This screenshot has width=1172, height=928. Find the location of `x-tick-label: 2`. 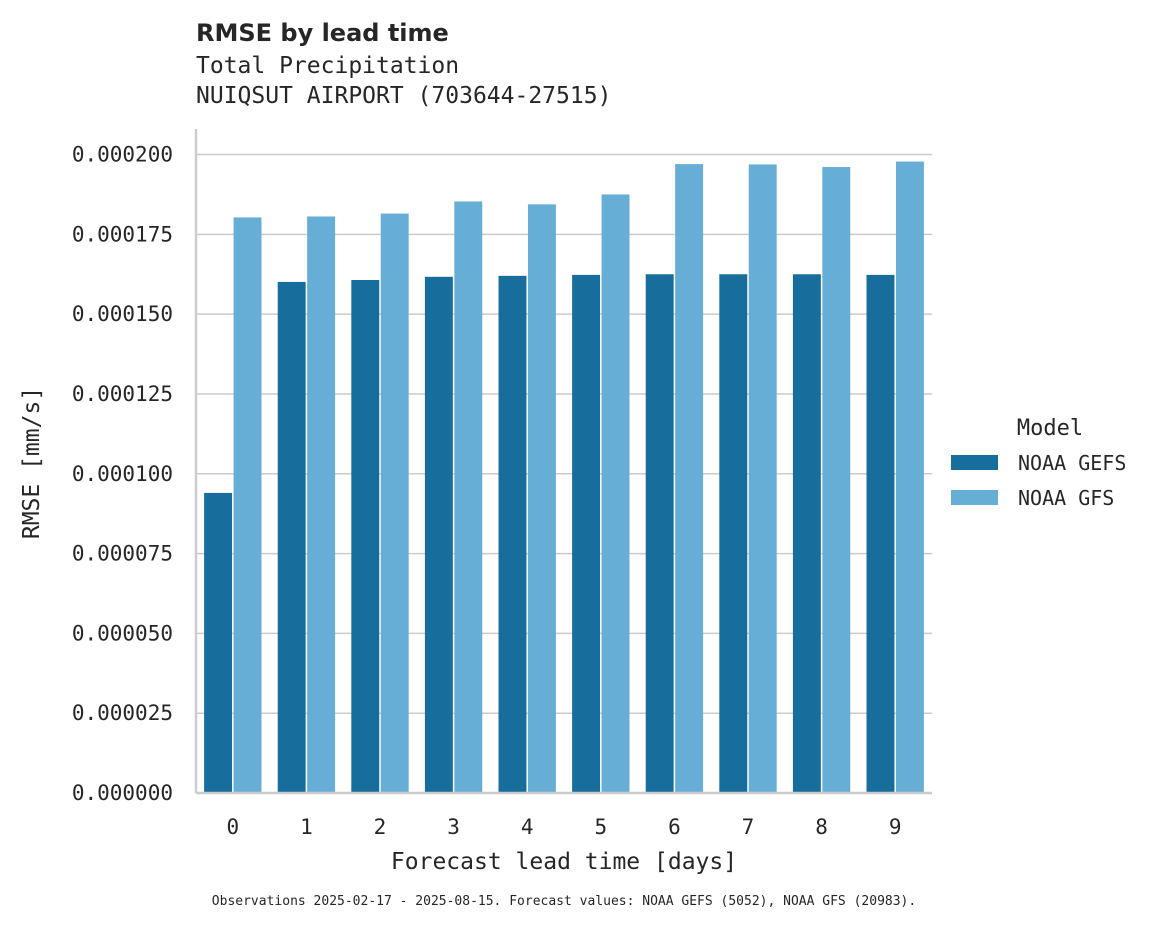

x-tick-label: 2 is located at coordinates (380, 827).